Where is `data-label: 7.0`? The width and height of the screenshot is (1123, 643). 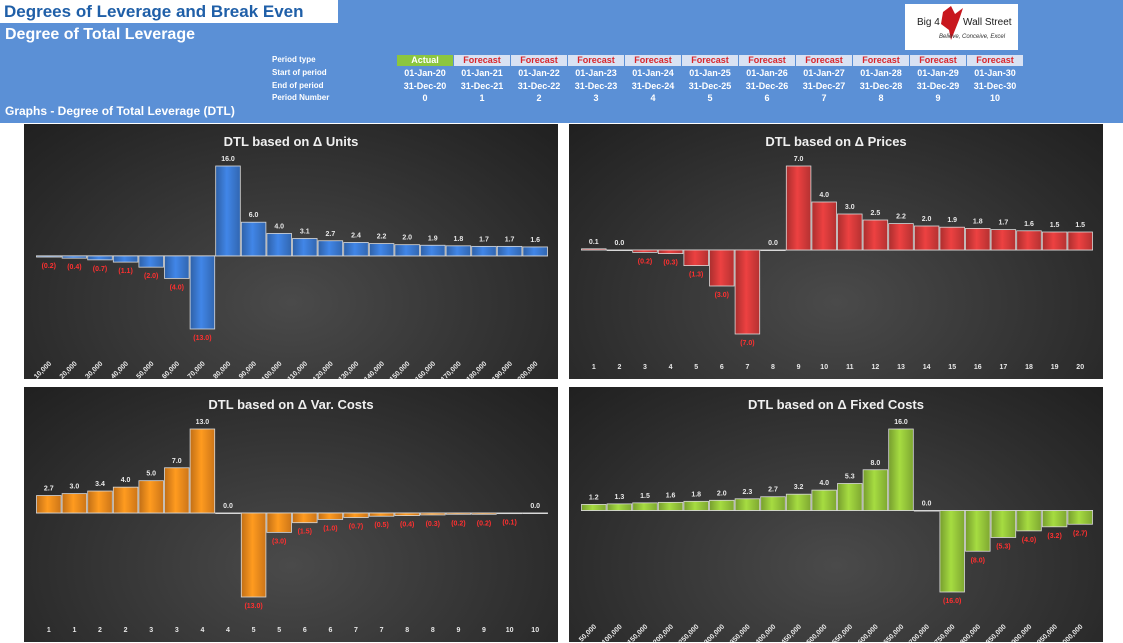 data-label: 7.0 is located at coordinates (177, 461).